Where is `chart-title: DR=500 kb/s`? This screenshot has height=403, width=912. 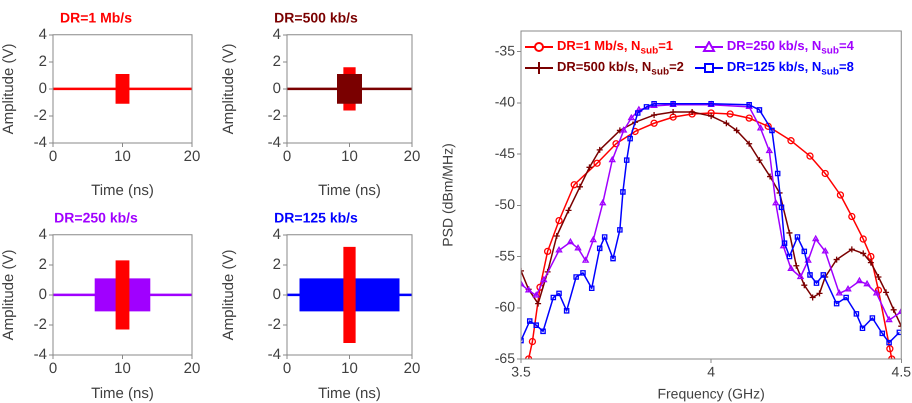
chart-title: DR=500 kb/s is located at coordinates (316, 17).